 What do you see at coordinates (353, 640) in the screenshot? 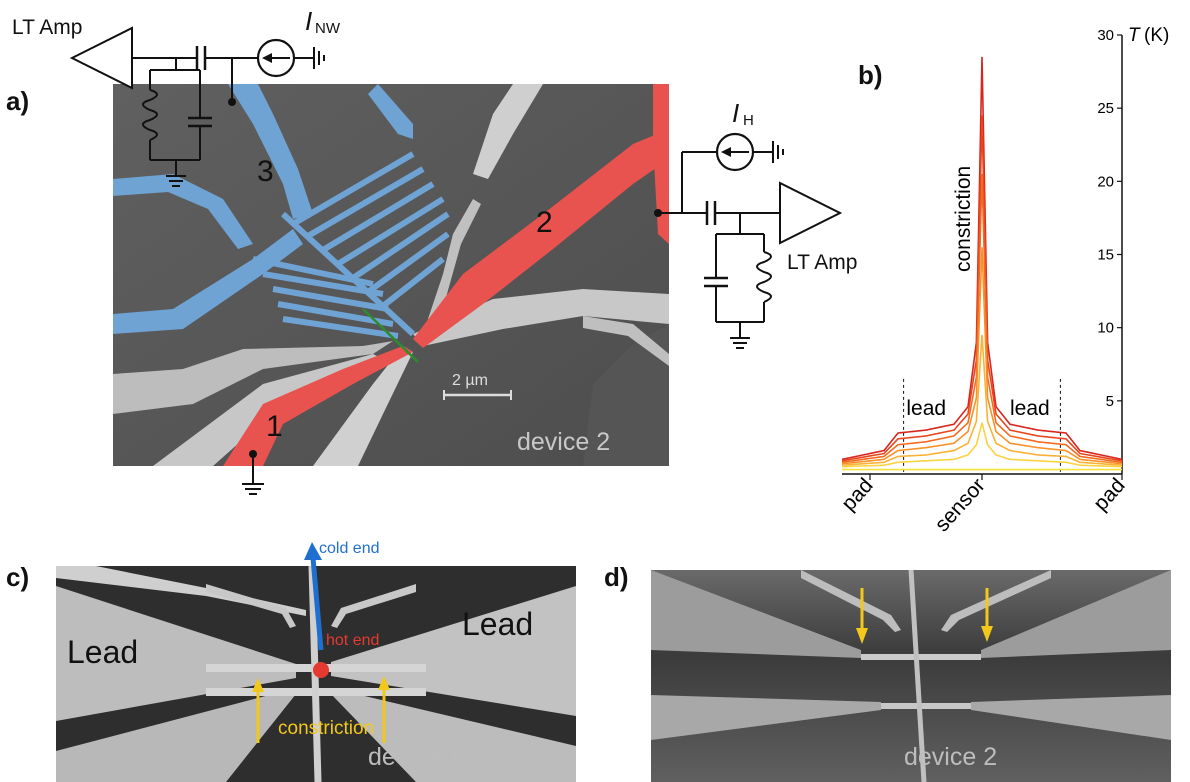
I see `hot-end-label: hot end` at bounding box center [353, 640].